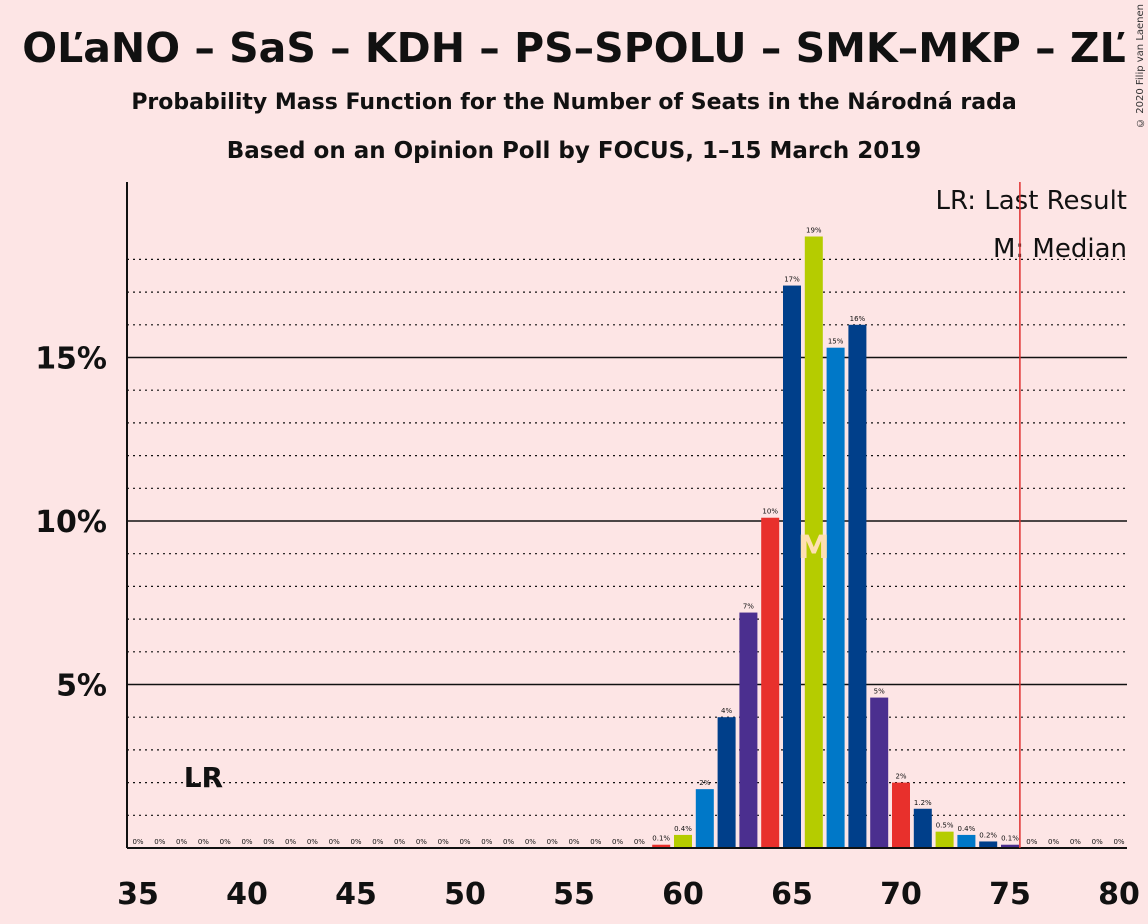 Image resolution: width=1148 pixels, height=924 pixels. Describe the element at coordinates (247, 894) in the screenshot. I see `x-tick-label: 40` at that location.